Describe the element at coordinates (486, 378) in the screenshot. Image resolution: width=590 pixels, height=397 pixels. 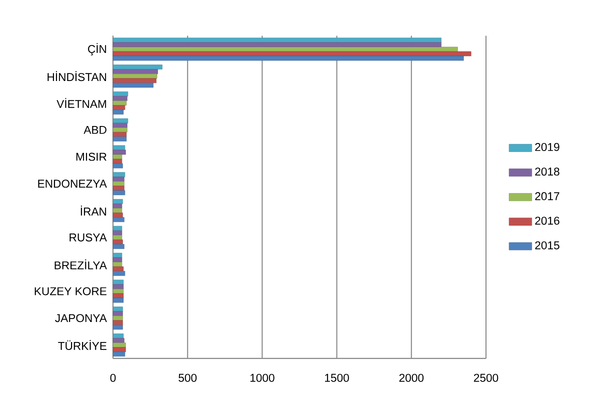
I see `x-tick-label: 2500` at that location.